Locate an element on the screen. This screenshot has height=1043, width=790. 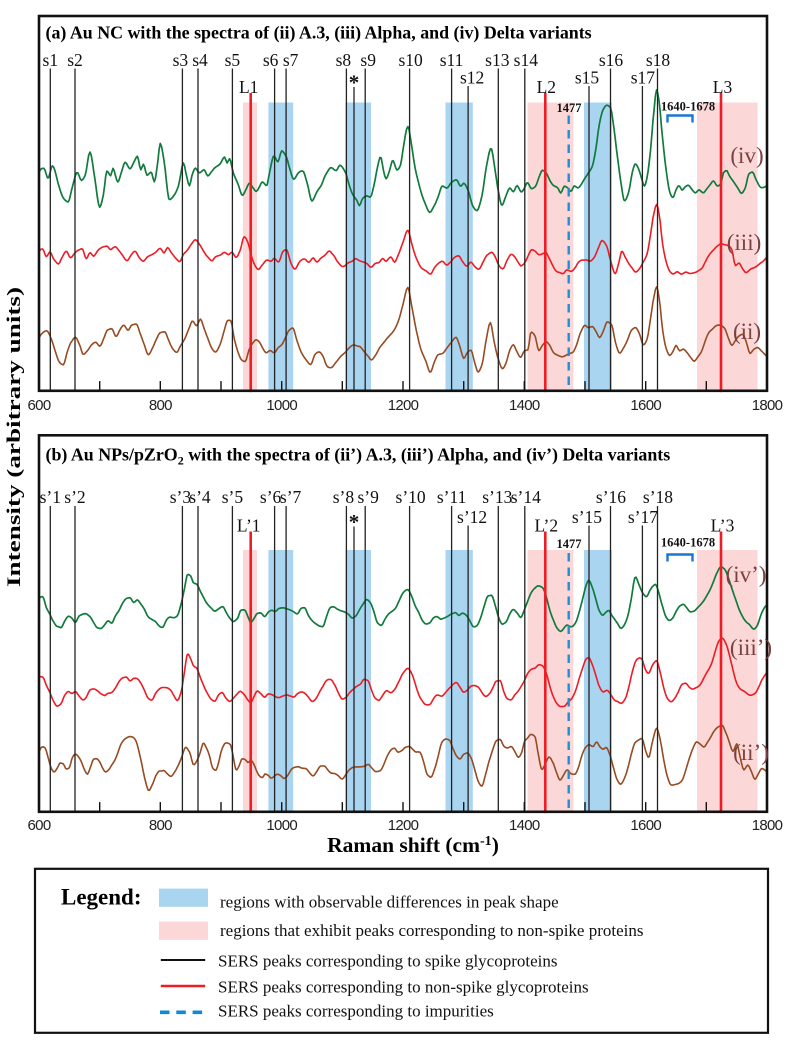
svg-text: s6 is located at coordinates (271, 60).